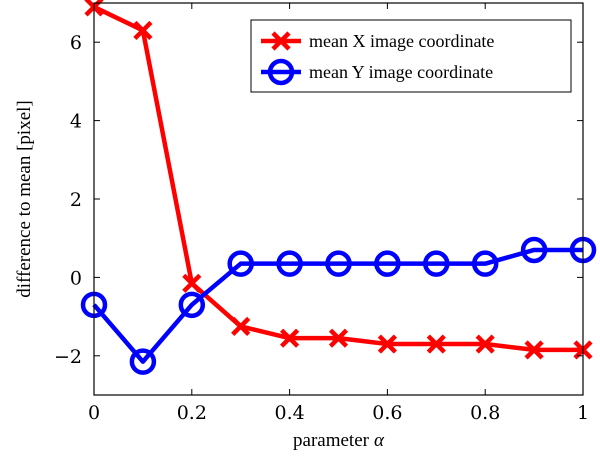  What do you see at coordinates (192, 413) in the screenshot?
I see `x-tick-label: 0.2` at bounding box center [192, 413].